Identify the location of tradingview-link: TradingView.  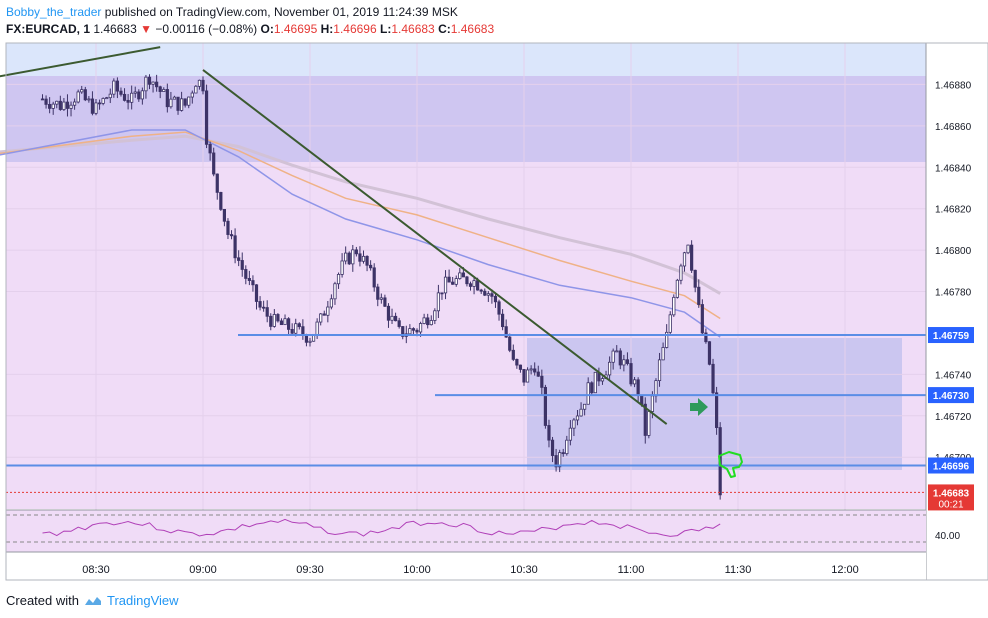
(142, 600).